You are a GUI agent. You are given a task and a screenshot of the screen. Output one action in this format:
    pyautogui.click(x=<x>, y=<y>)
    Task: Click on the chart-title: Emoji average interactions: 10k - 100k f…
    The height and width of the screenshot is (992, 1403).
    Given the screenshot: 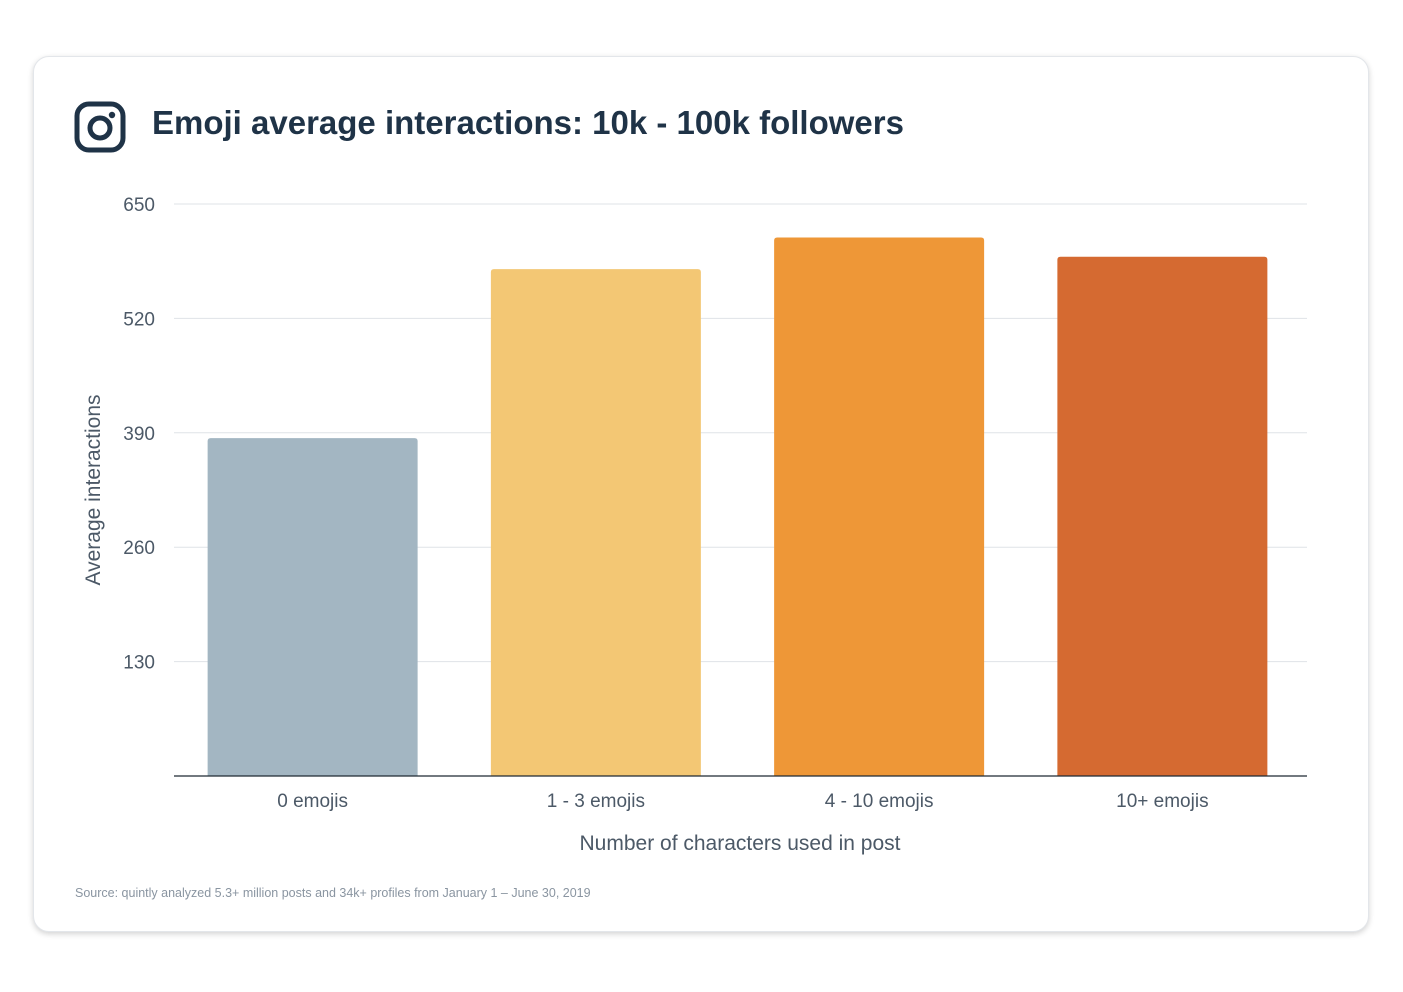 What is the action you would take?
    pyautogui.click(x=528, y=122)
    